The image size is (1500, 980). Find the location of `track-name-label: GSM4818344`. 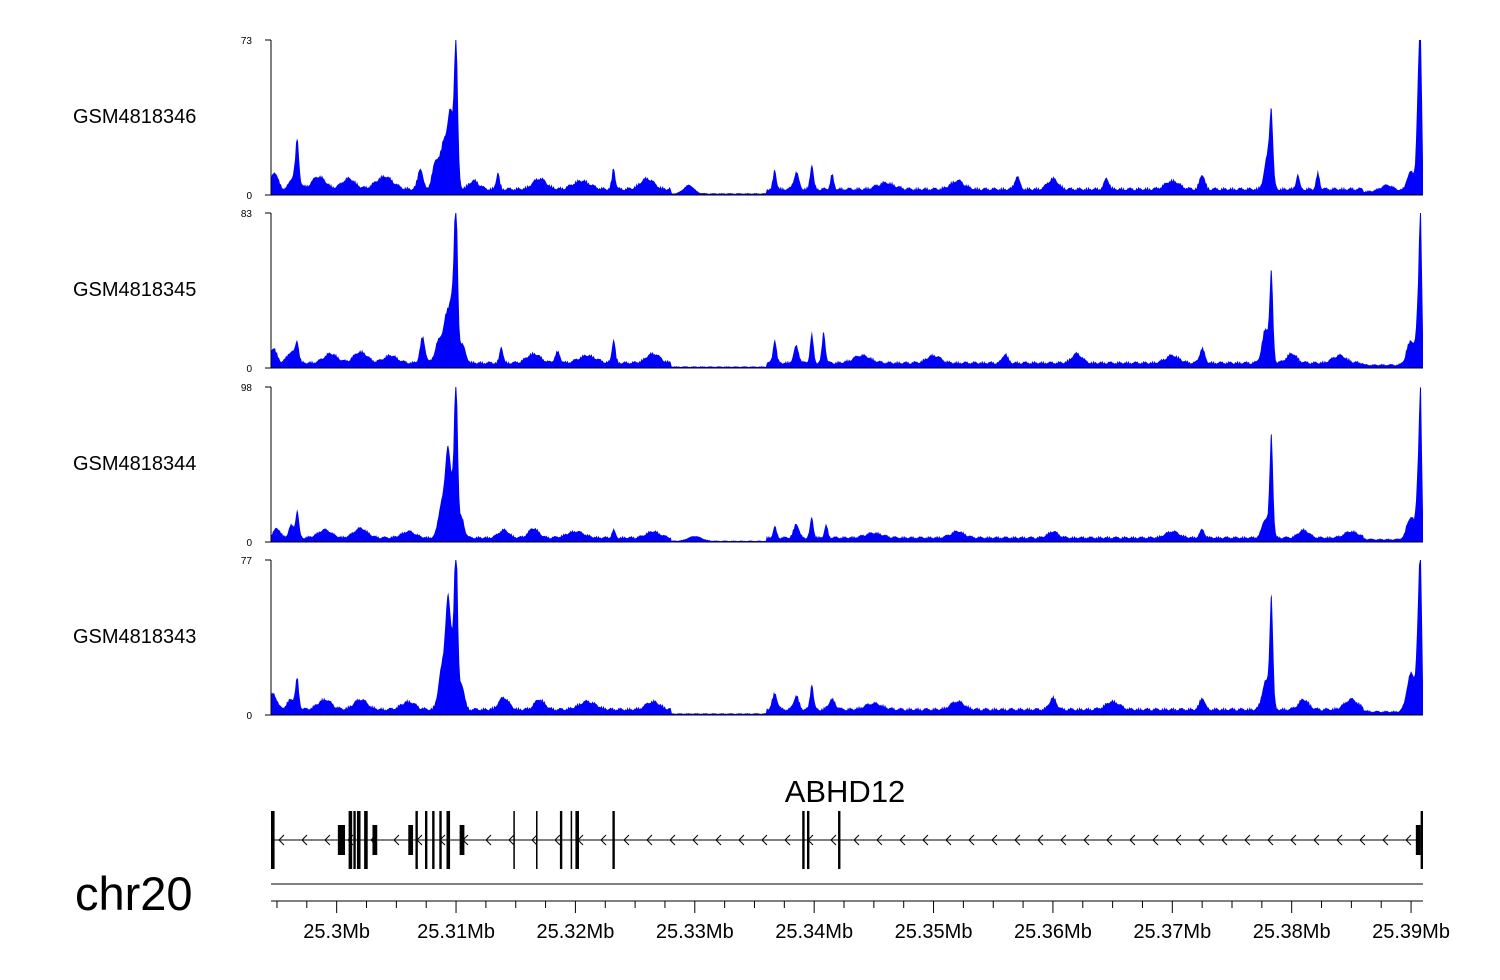

track-name-label: GSM4818344 is located at coordinates (134, 464).